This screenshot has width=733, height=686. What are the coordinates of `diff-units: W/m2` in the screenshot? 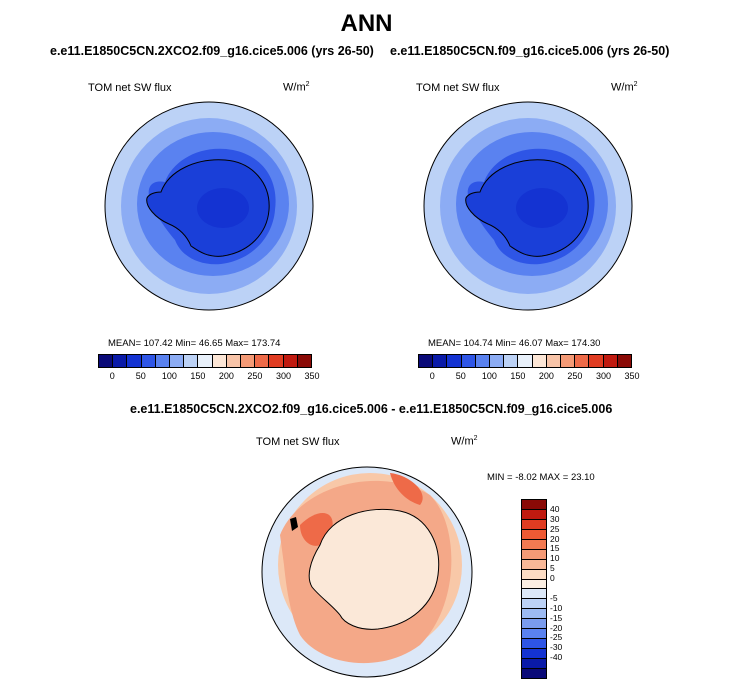 It's located at (464, 441).